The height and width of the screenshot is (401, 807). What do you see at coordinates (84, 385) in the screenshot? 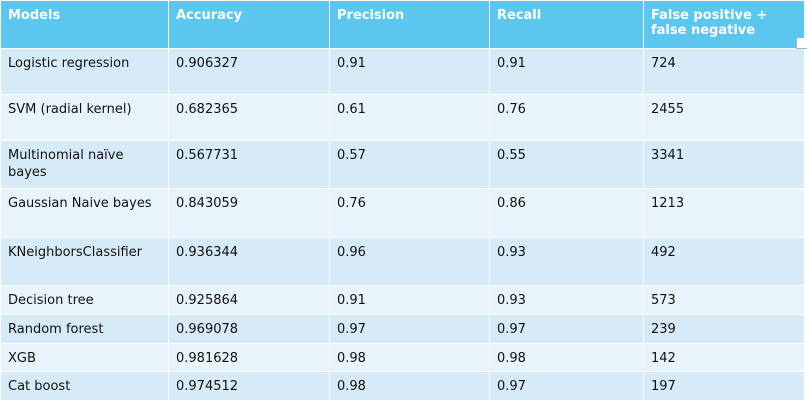
I see `cell-model: Cat boost` at bounding box center [84, 385].